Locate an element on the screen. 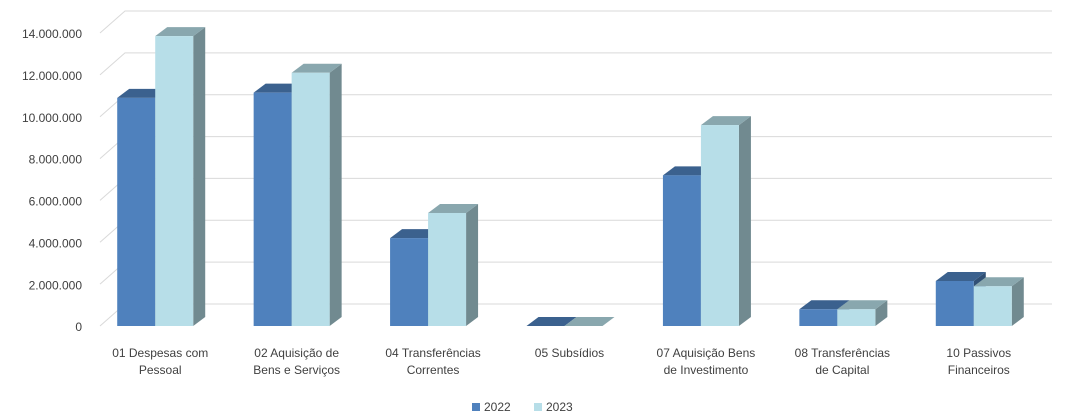 This screenshot has width=1069, height=416. legend-label: 2023 is located at coordinates (559, 407).